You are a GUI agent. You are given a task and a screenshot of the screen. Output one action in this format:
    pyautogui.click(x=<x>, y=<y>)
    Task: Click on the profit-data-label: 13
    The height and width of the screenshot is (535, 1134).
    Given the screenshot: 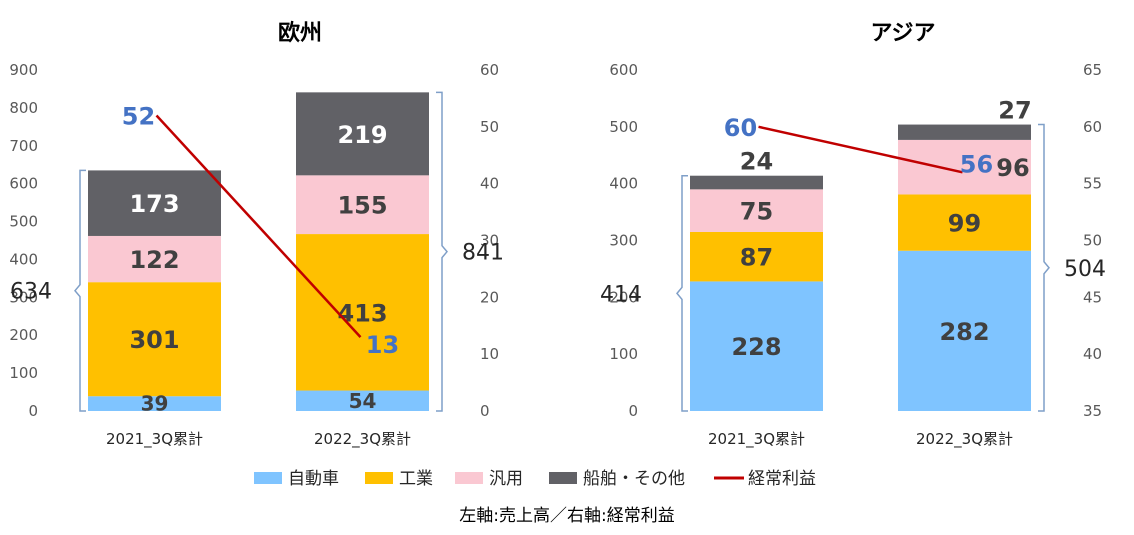 What is the action you would take?
    pyautogui.click(x=382, y=345)
    